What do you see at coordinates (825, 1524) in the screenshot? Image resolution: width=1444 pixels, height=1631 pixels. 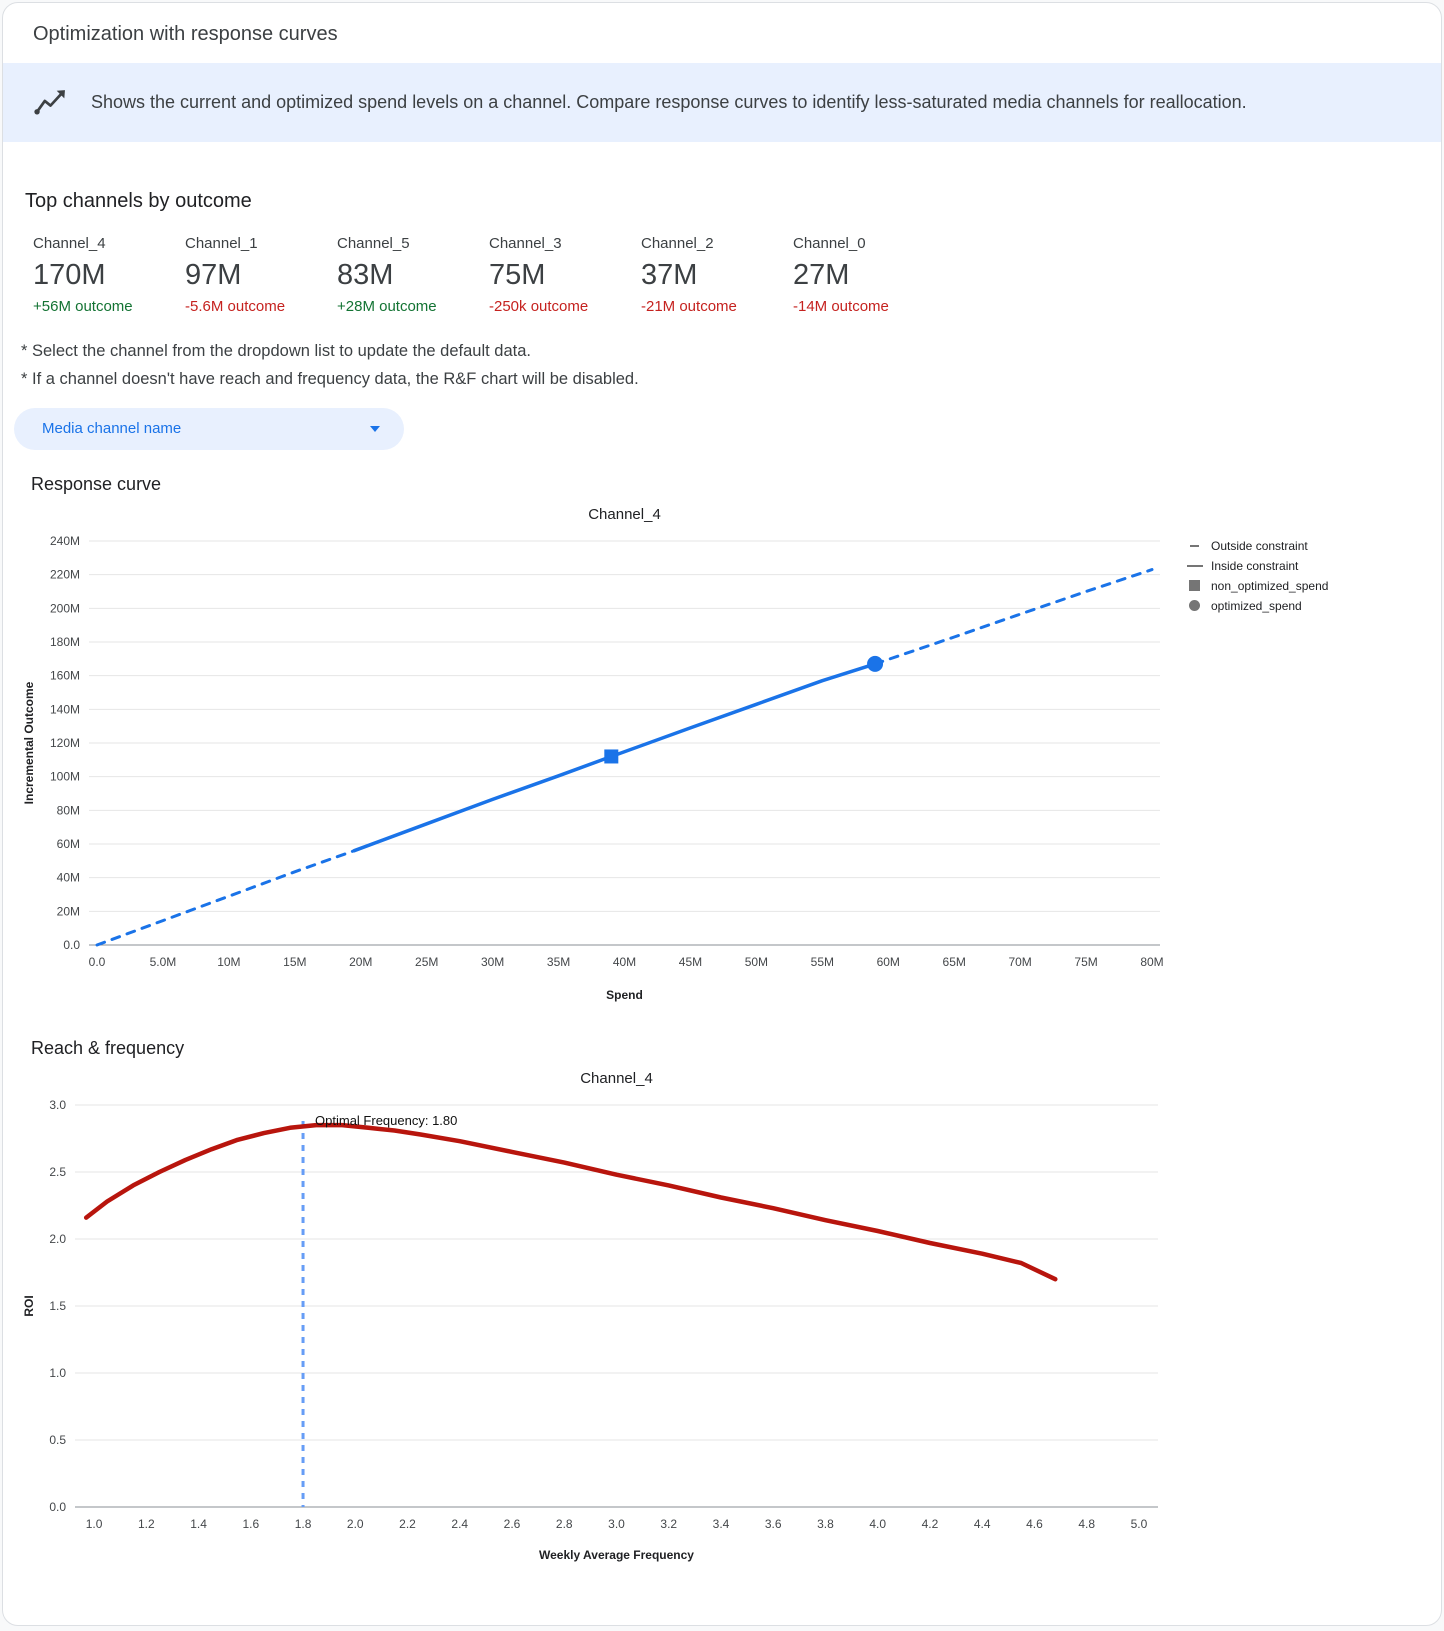 I see `svg-text: 3.8` at bounding box center [825, 1524].